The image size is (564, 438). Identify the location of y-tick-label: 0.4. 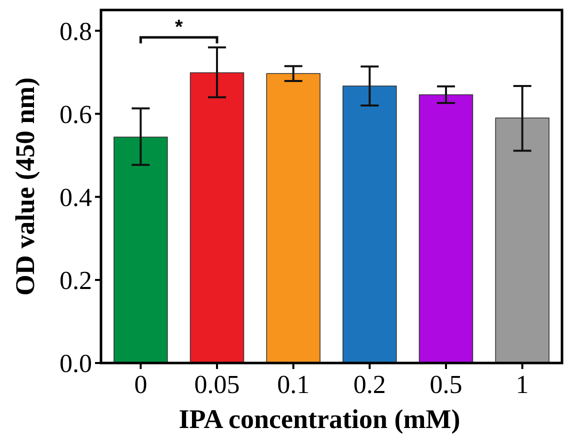
(76, 197).